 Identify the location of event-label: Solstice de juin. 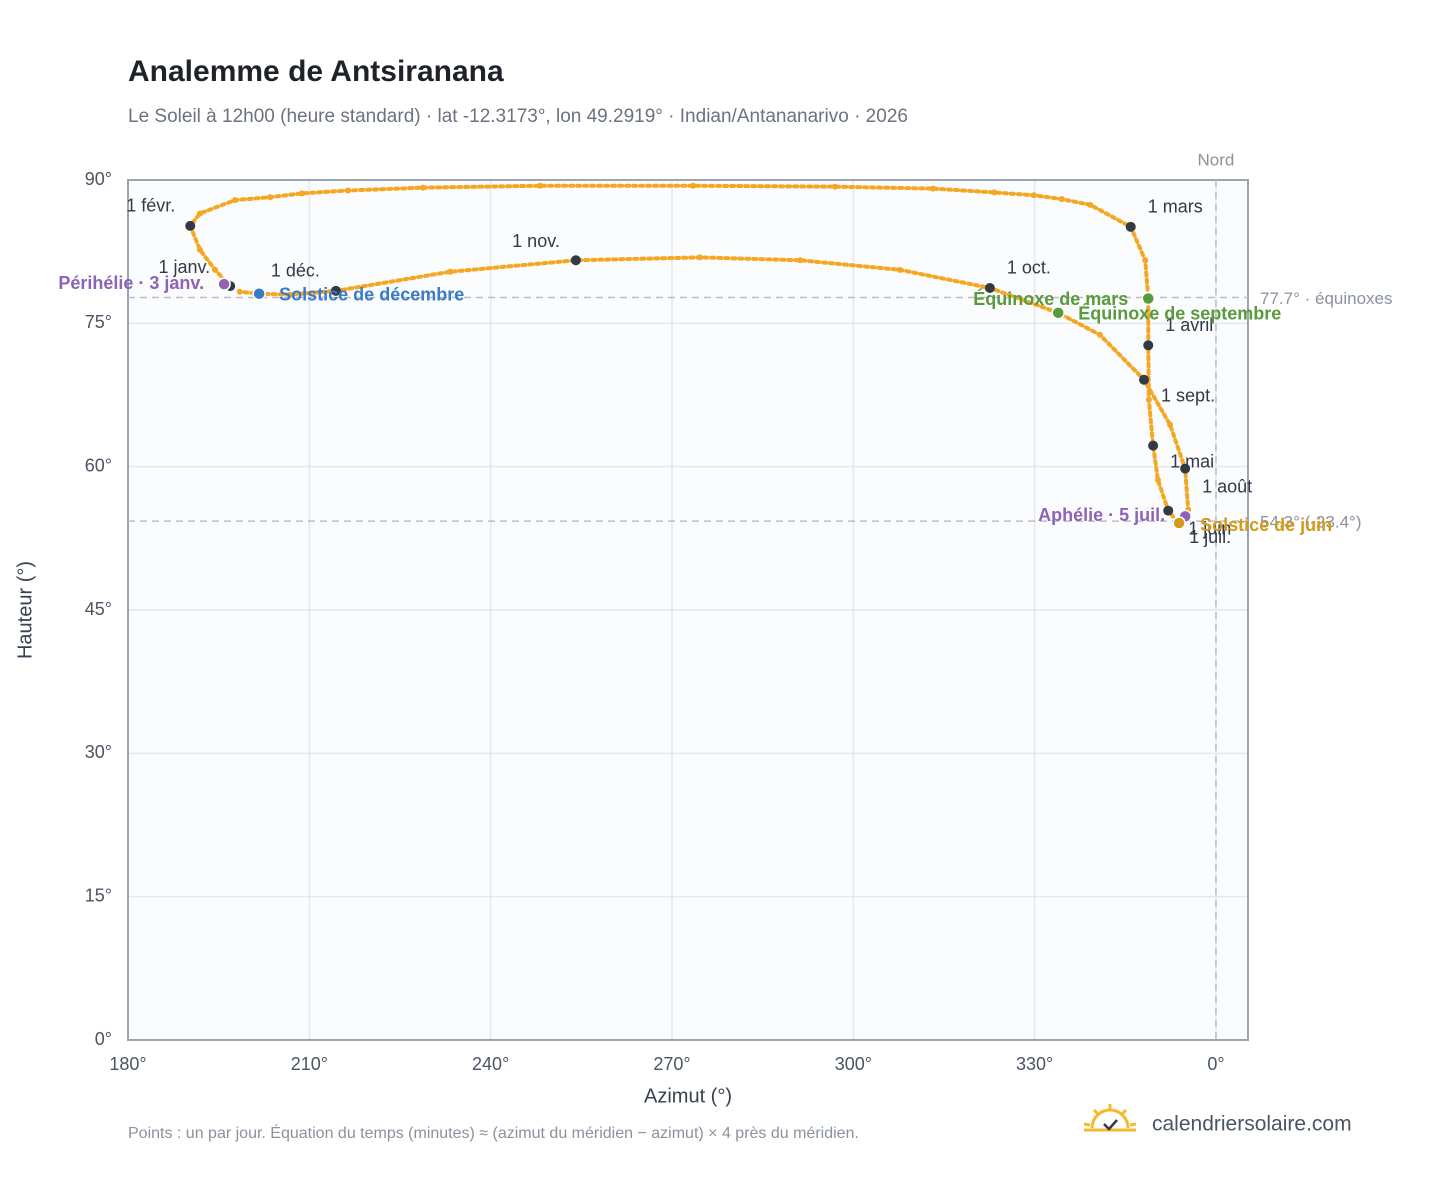
(1266, 525).